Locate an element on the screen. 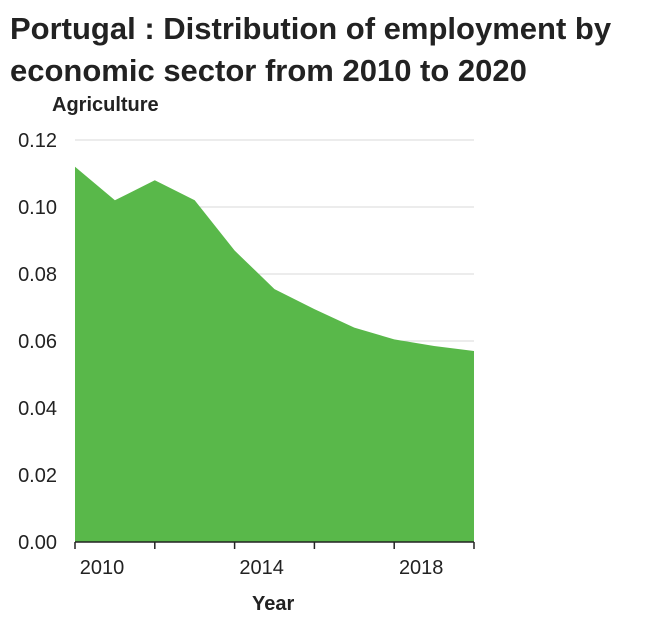  x-tick-labels: 2010 2014 2018 is located at coordinates (262, 568).